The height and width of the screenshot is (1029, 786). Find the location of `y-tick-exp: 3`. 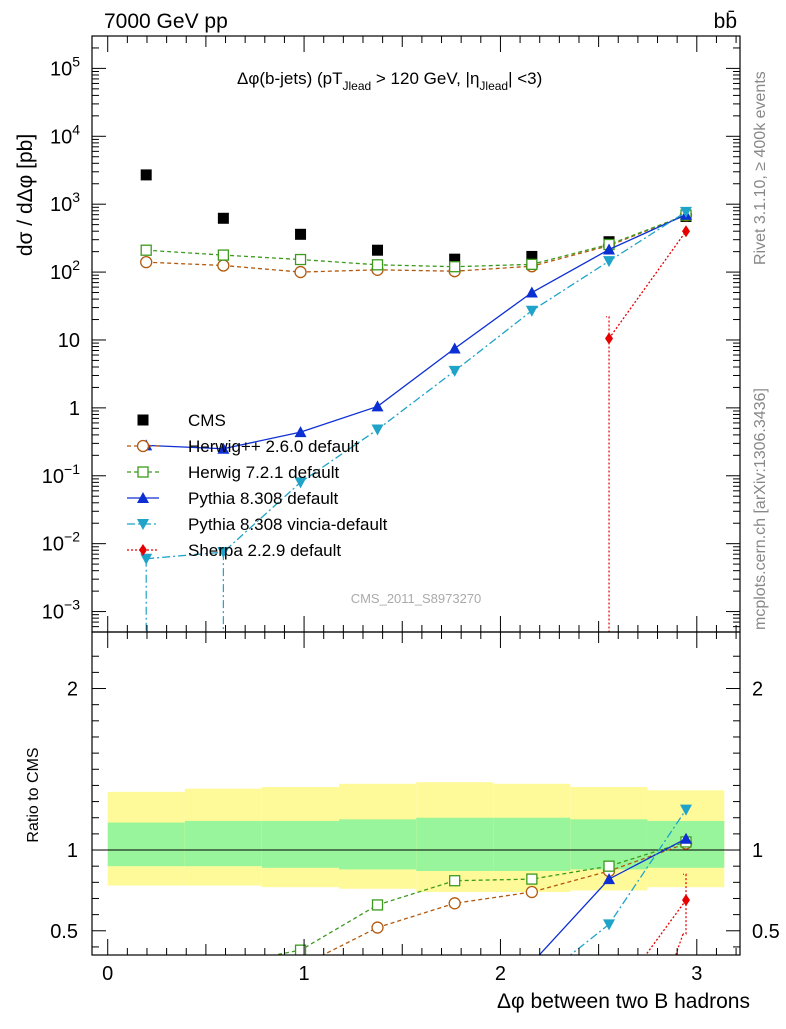

y-tick-exp: 3 is located at coordinates (76, 197).